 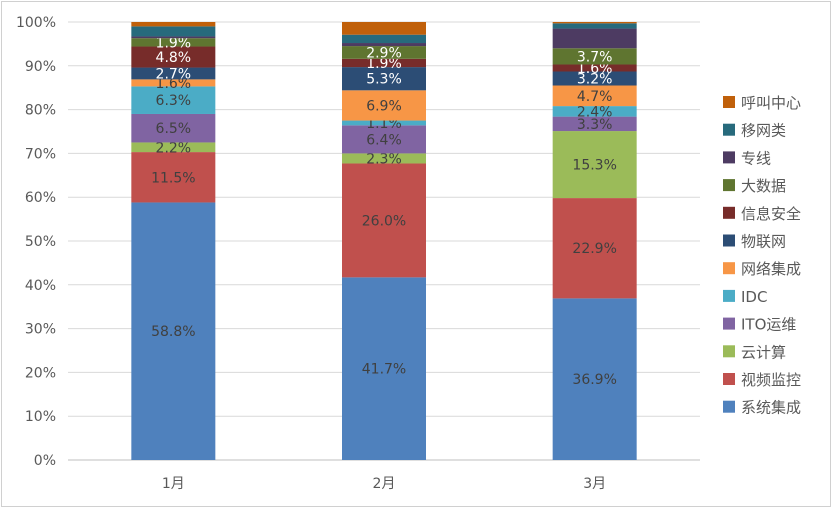 I want to click on x-tick-label: 3月, so click(x=594, y=484).